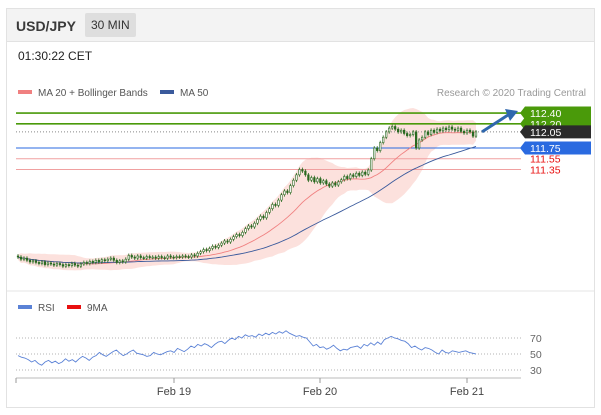 This screenshot has height=415, width=601. What do you see at coordinates (46, 308) in the screenshot?
I see `rsi-legend-label: RSI` at bounding box center [46, 308].